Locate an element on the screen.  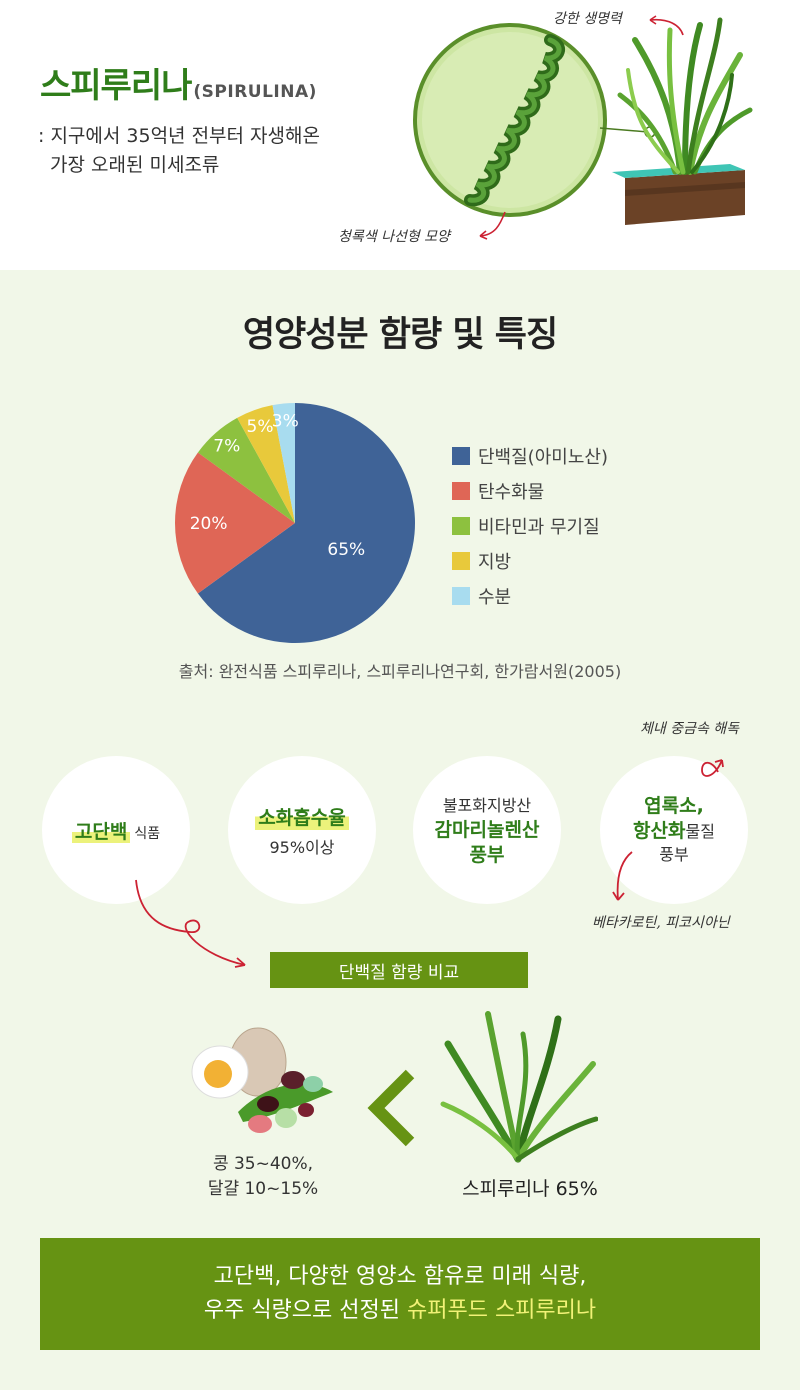
connector-line is located at coordinates (624, 130).